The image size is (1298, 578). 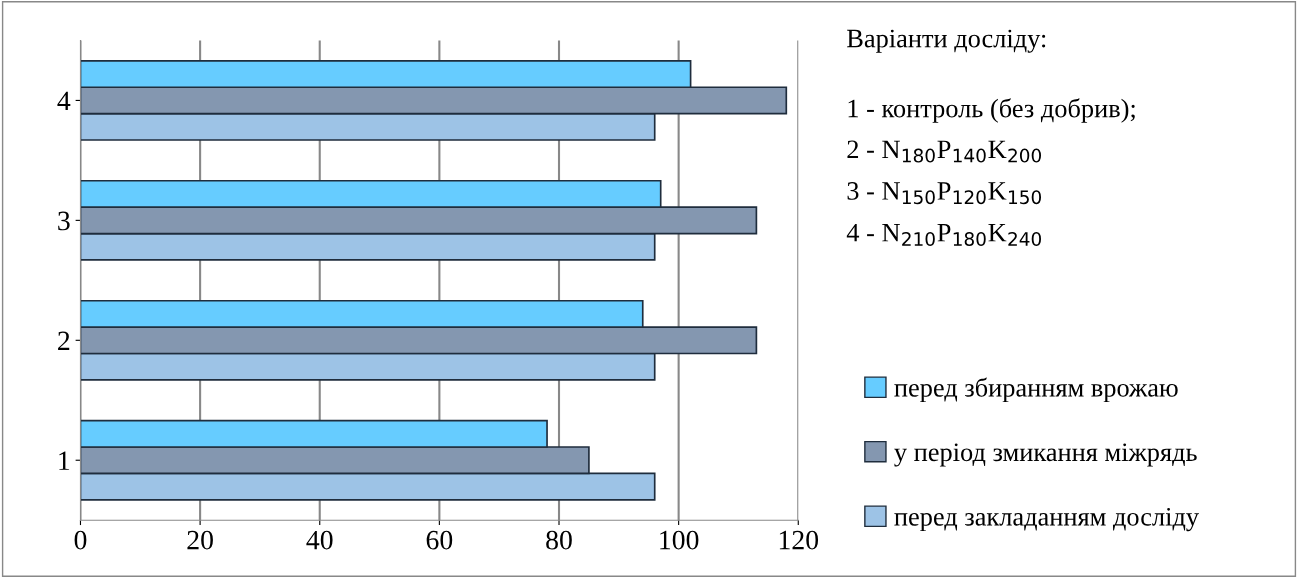 I want to click on x-tick-label: 120, so click(x=799, y=540).